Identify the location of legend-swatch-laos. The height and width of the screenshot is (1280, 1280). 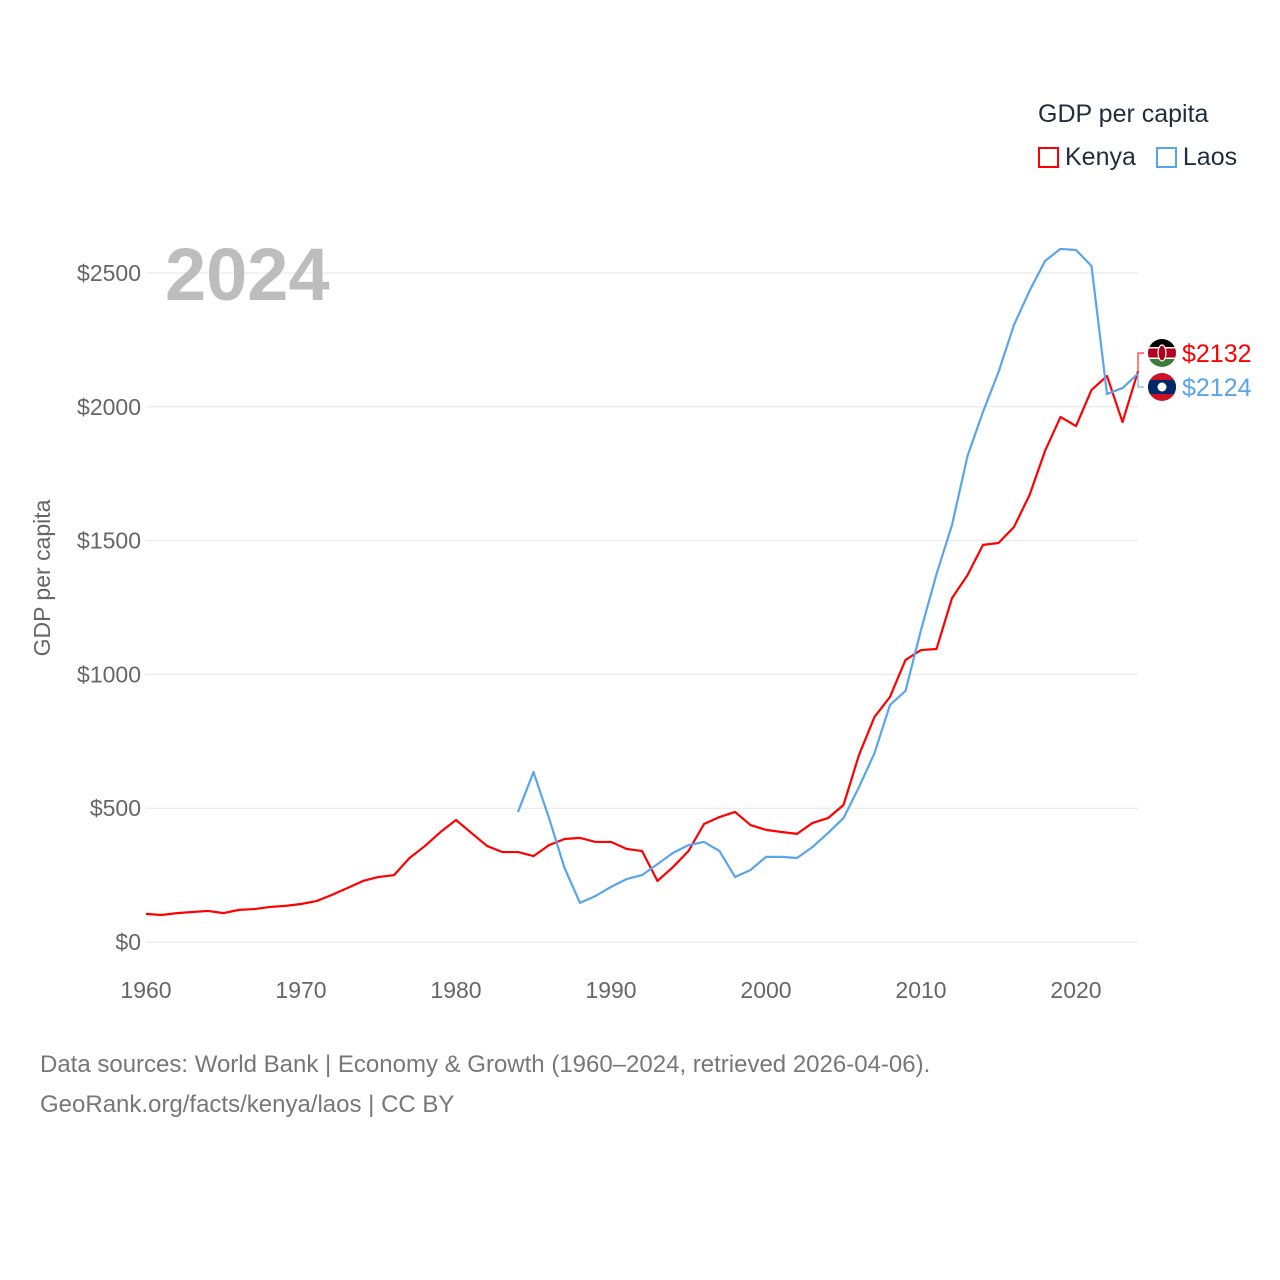
(1166, 157).